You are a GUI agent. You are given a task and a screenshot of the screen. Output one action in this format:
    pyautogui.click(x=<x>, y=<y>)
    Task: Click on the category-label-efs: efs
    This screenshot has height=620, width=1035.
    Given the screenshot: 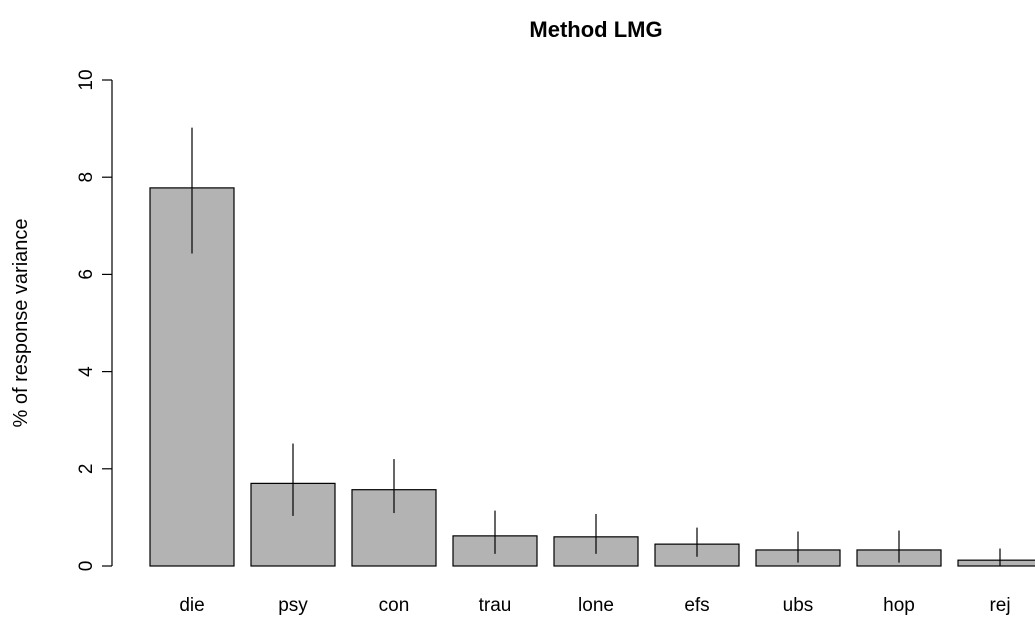 What is the action you would take?
    pyautogui.click(x=696, y=605)
    